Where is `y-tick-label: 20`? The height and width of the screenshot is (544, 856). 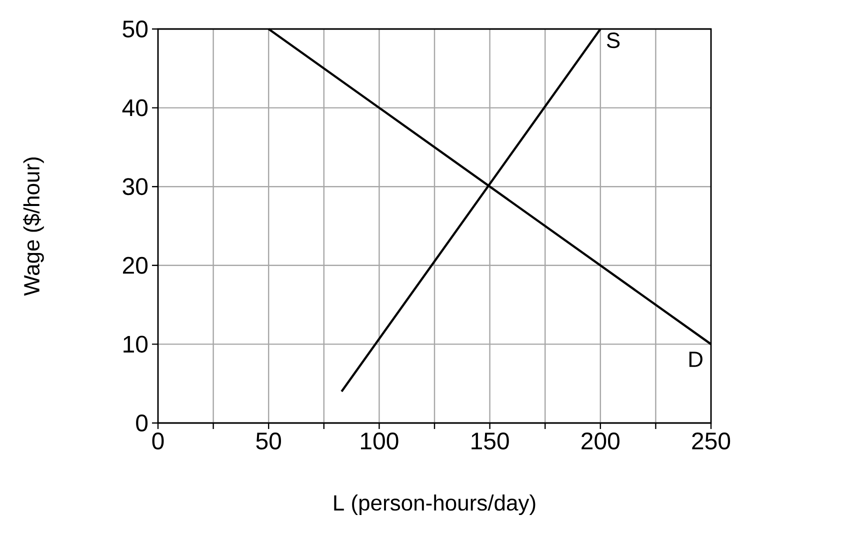 y-tick-label: 20 is located at coordinates (135, 265).